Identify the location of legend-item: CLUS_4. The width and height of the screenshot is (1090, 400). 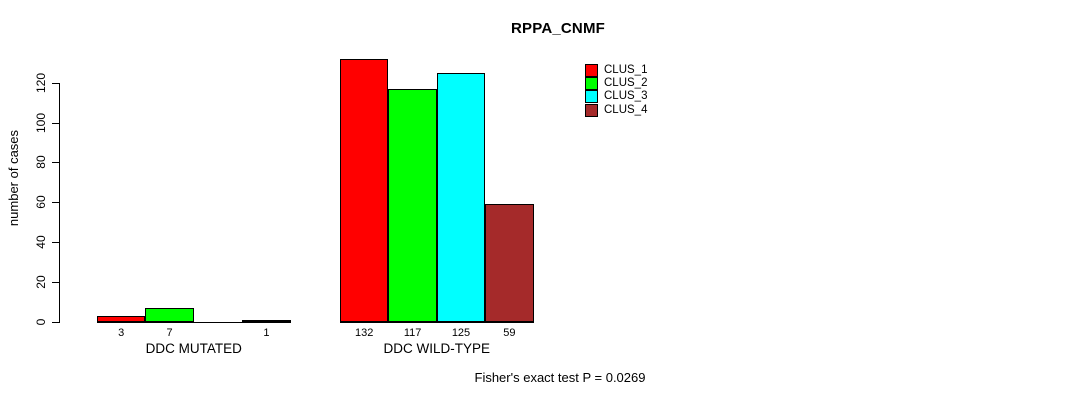
(655, 110).